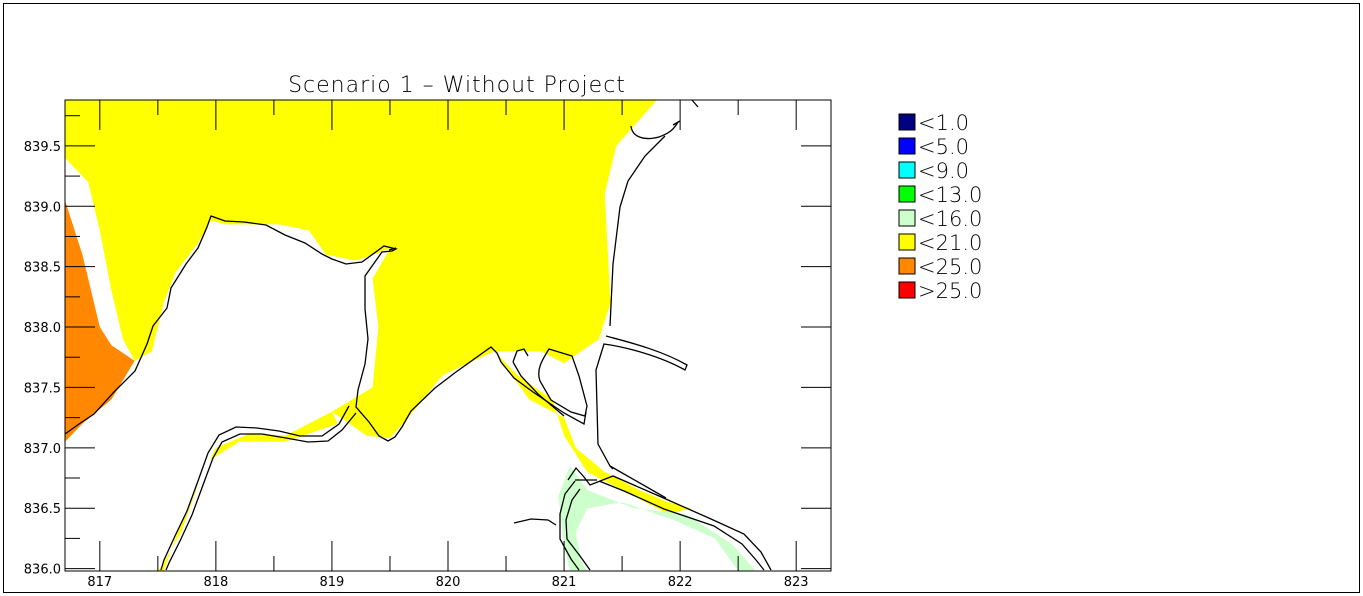 The image size is (1363, 596). What do you see at coordinates (950, 195) in the screenshot?
I see `legend-label: <13.0` at bounding box center [950, 195].